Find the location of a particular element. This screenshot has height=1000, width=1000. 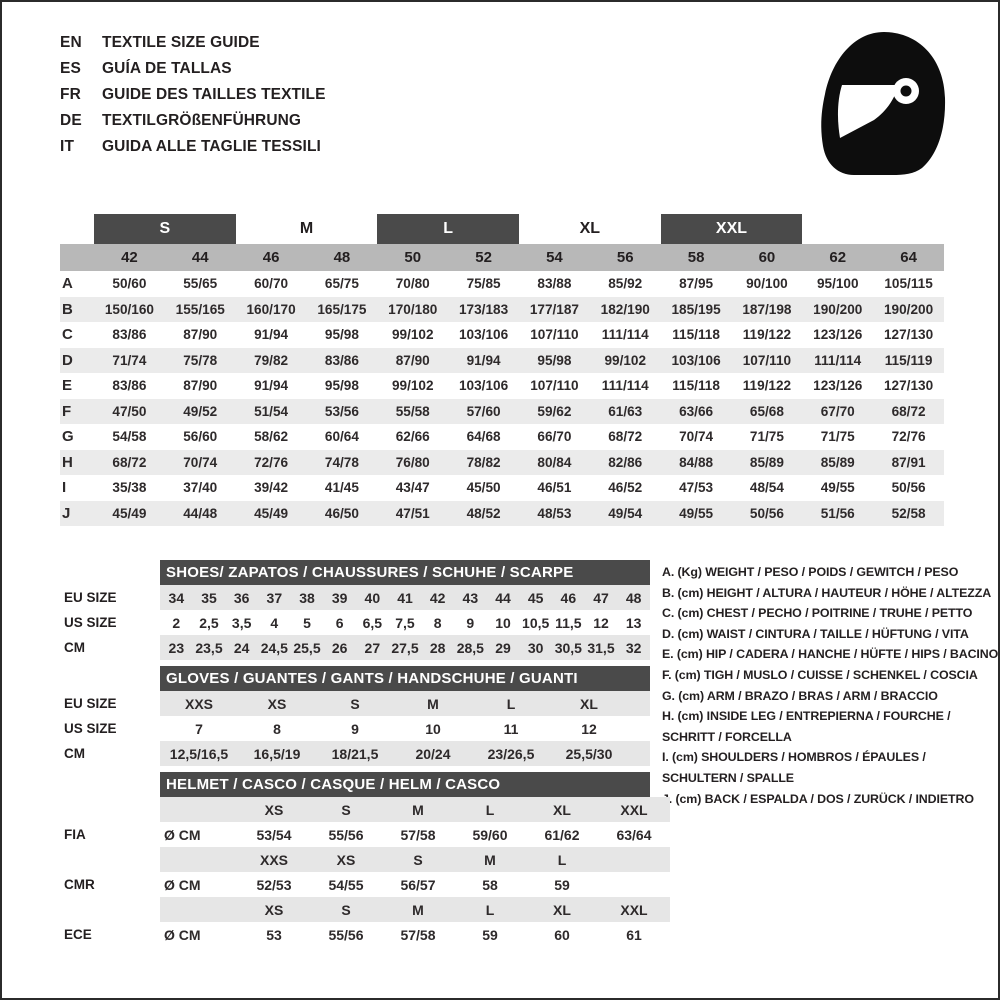

gloves-cell: L is located at coordinates (511, 703).